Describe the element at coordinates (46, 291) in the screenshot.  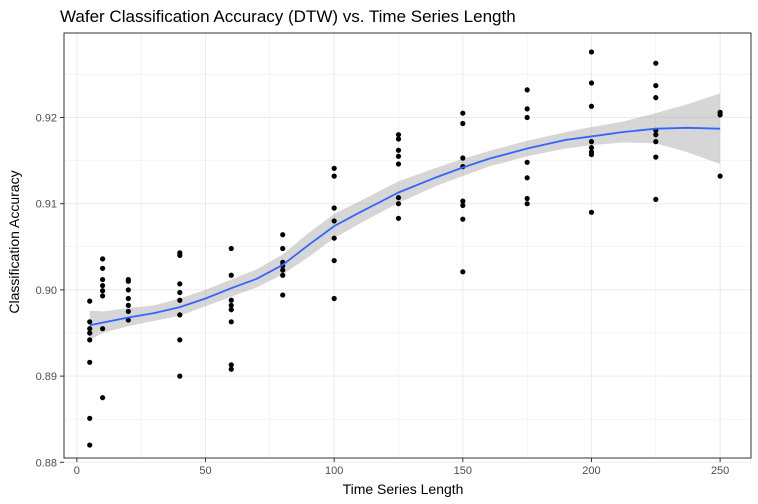
I see `y-tick-label: 0.90` at that location.